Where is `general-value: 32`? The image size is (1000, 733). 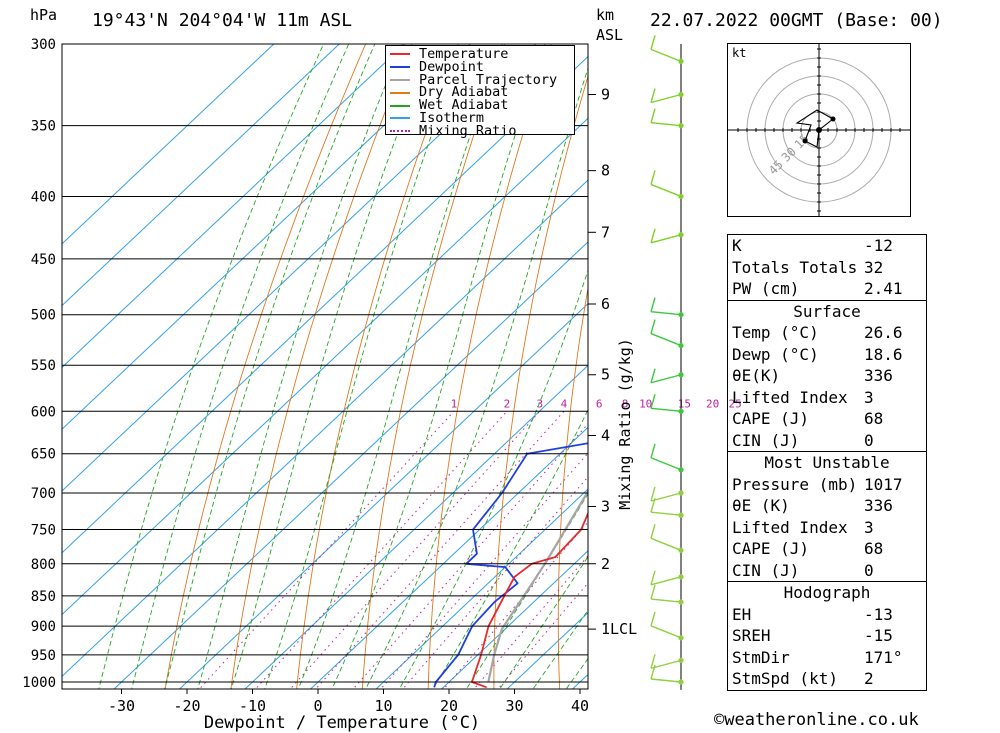 general-value: 32 is located at coordinates (874, 267).